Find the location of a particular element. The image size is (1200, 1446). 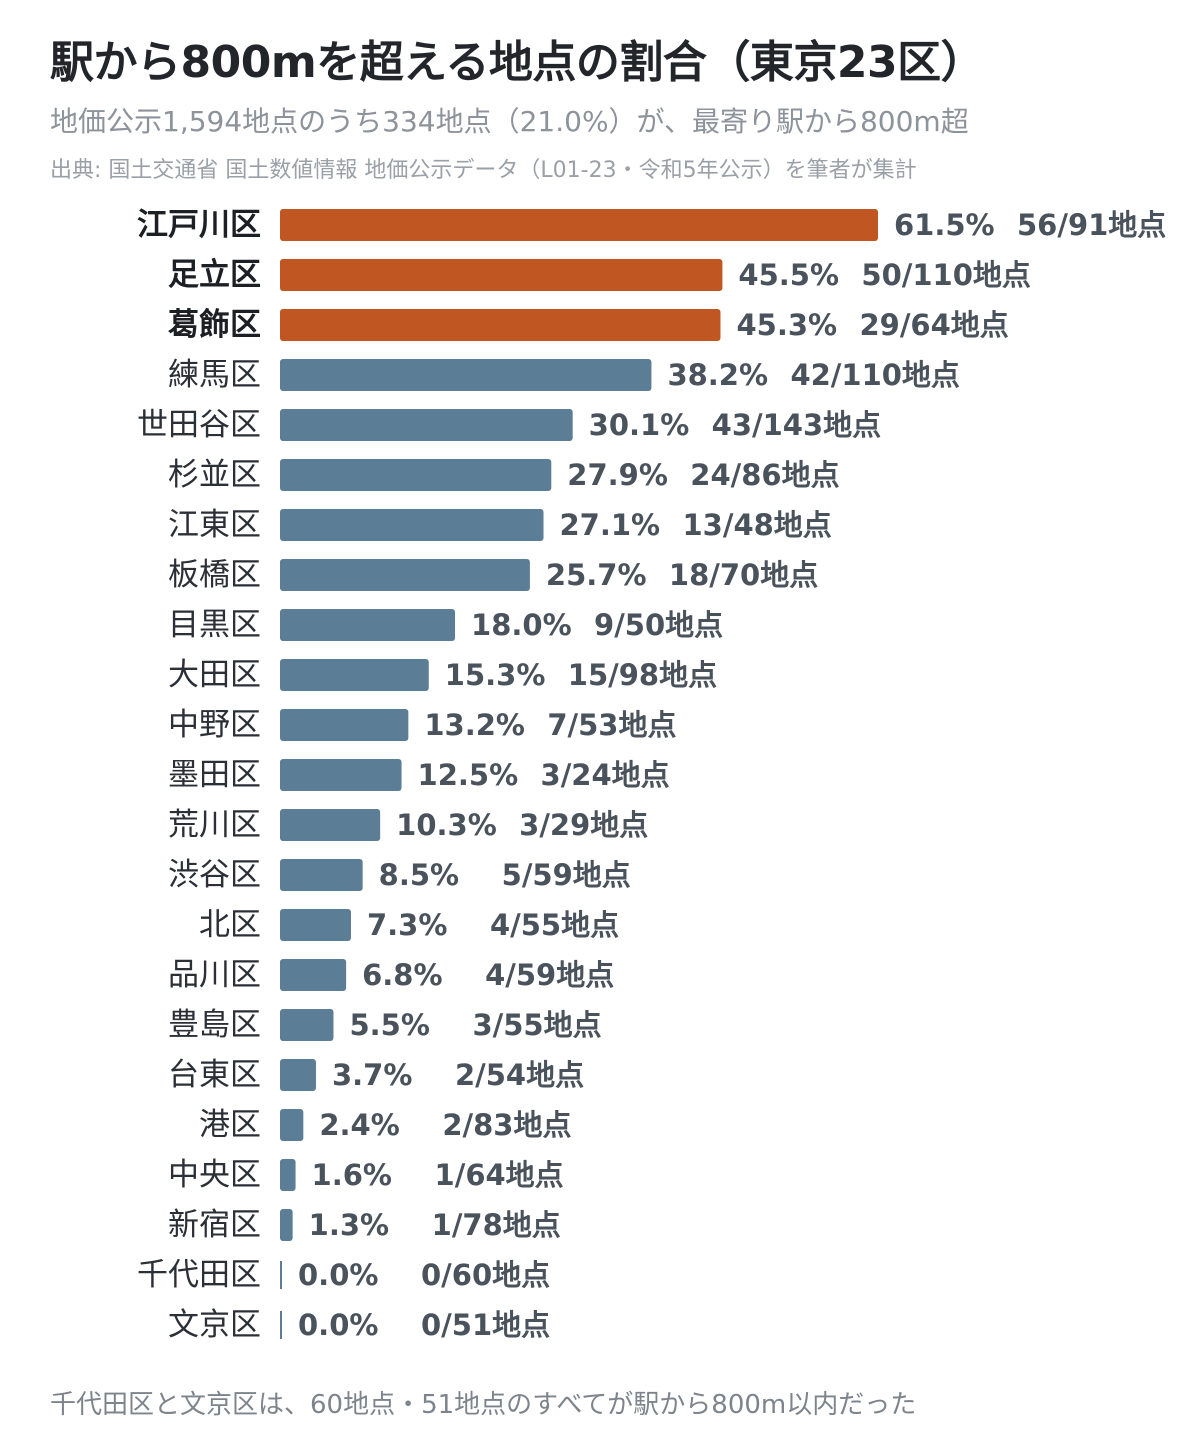

category-label: 千代田区 is located at coordinates (199, 1275).